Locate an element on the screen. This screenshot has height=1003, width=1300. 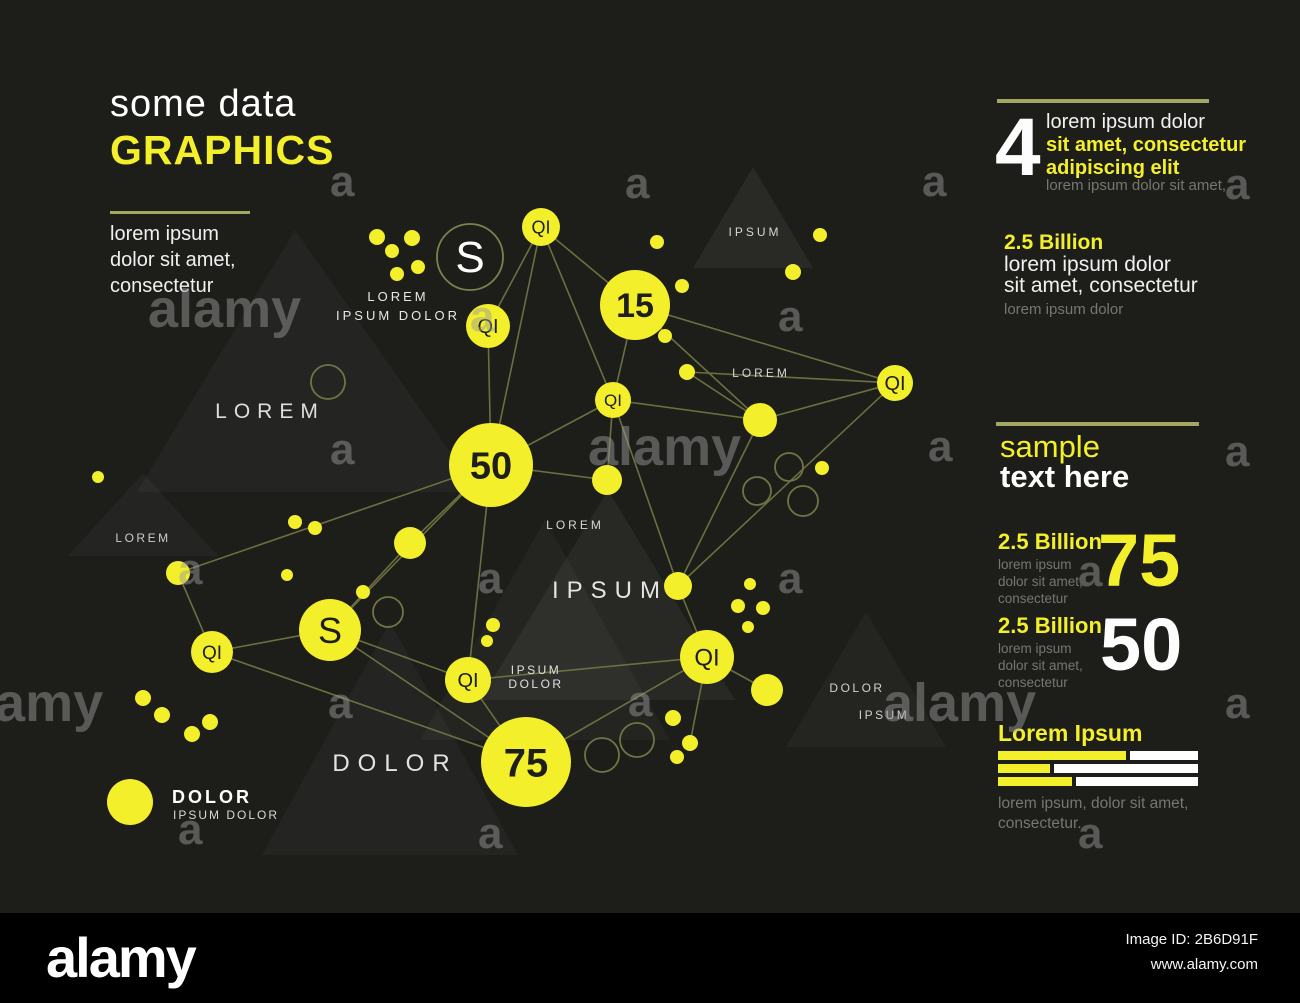
stat50-muted: lorem ipsum dolor sit amet, consectetur is located at coordinates (1128, 665).